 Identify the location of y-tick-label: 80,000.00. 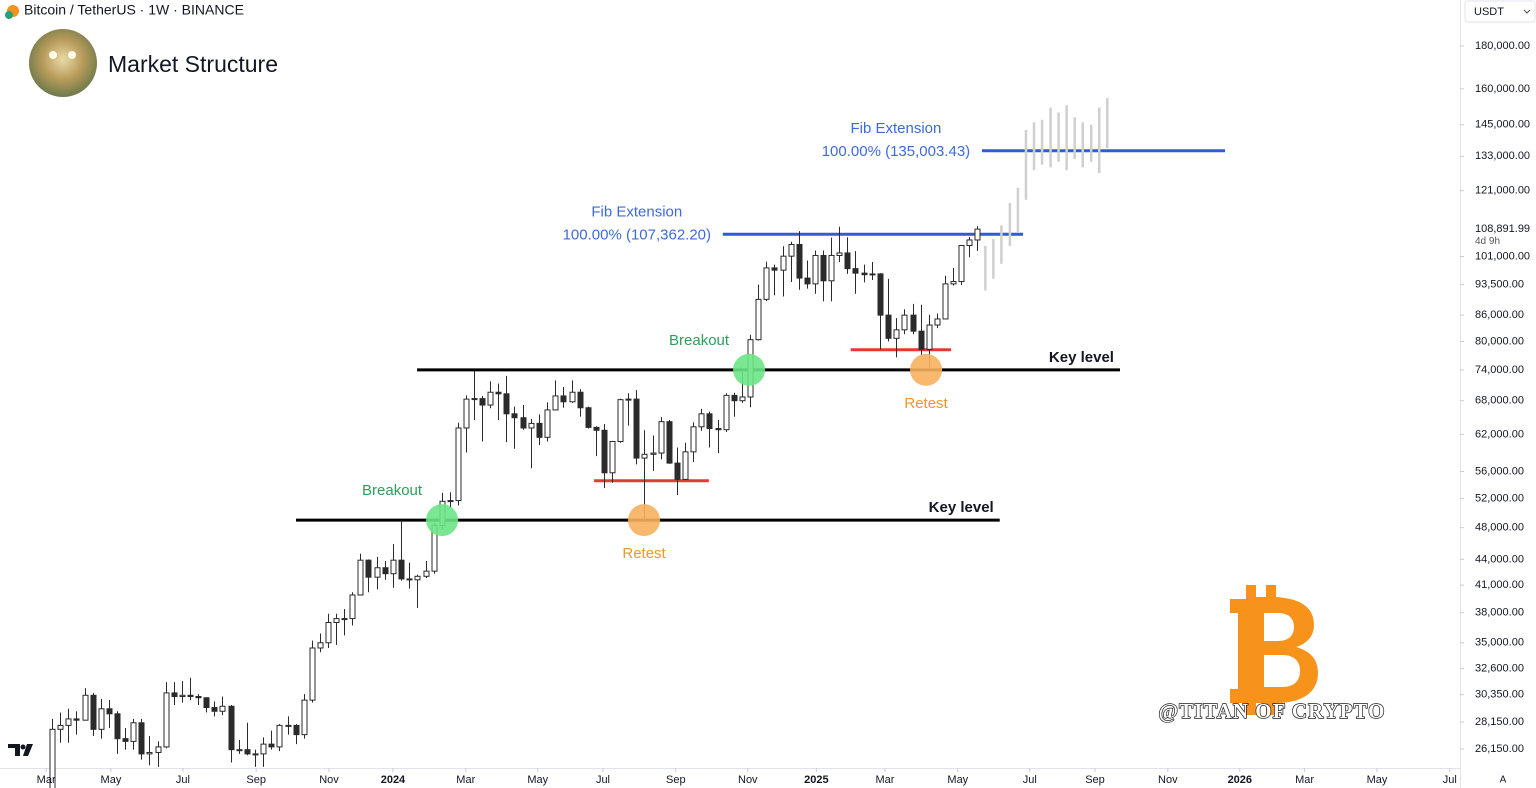
(1499, 341).